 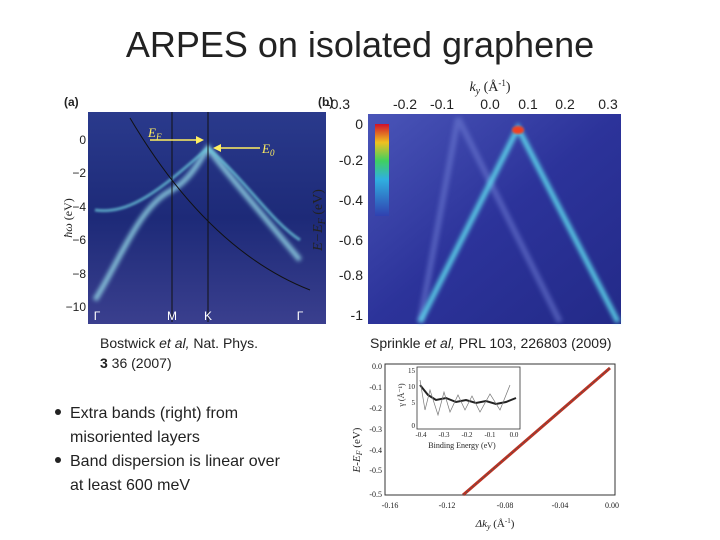 I want to click on bullet-text: Extra bands (right) from, so click(x=154, y=413).